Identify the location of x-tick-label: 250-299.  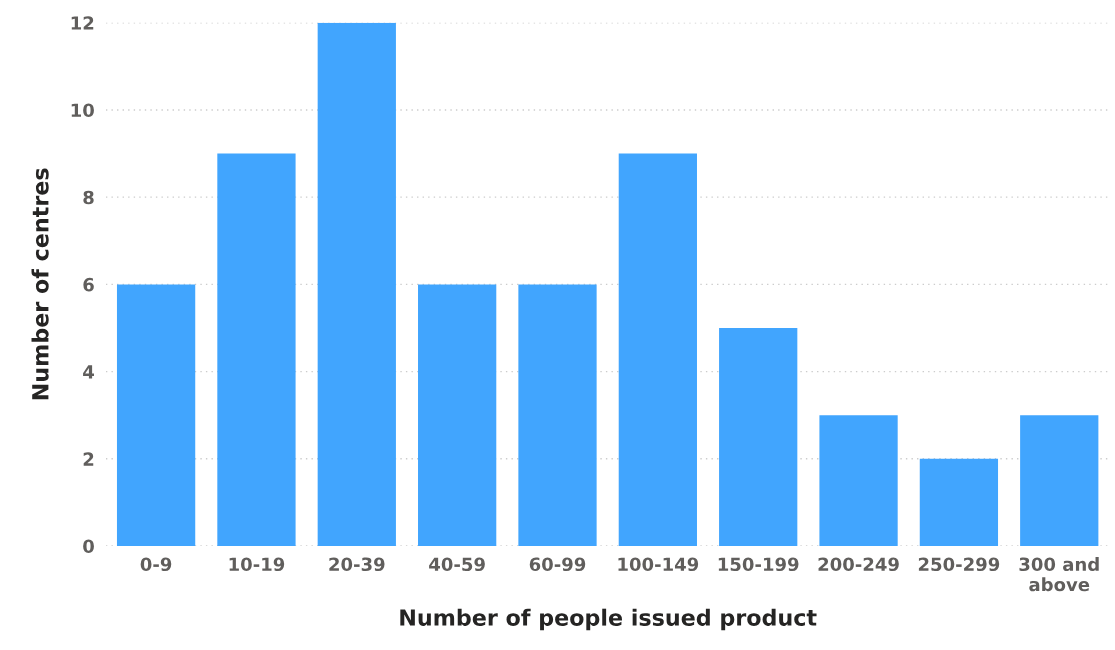
(959, 564).